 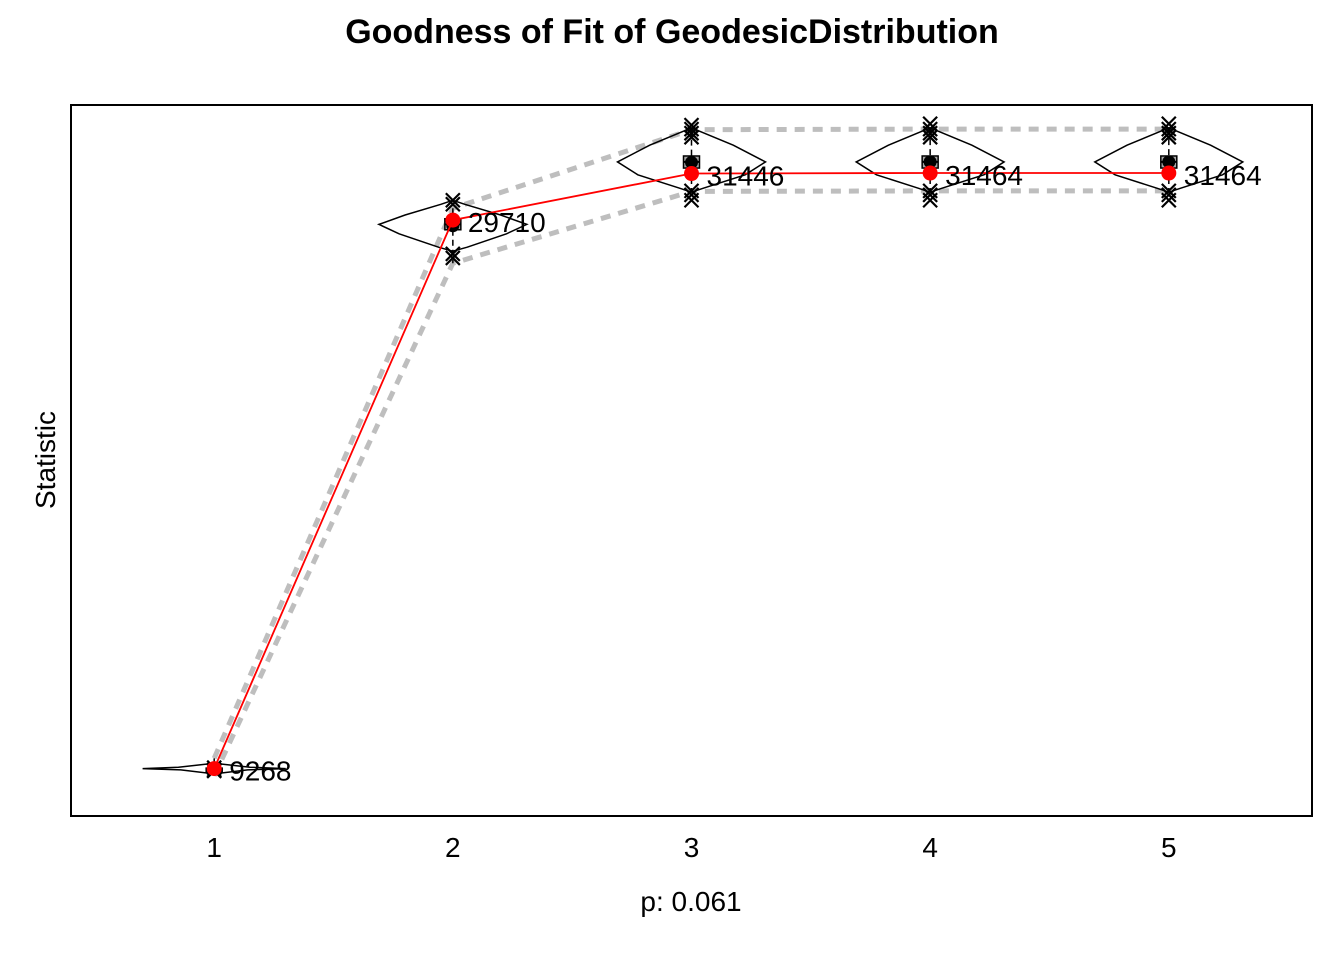 I want to click on x-tick-label-5: 5, so click(x=1169, y=847).